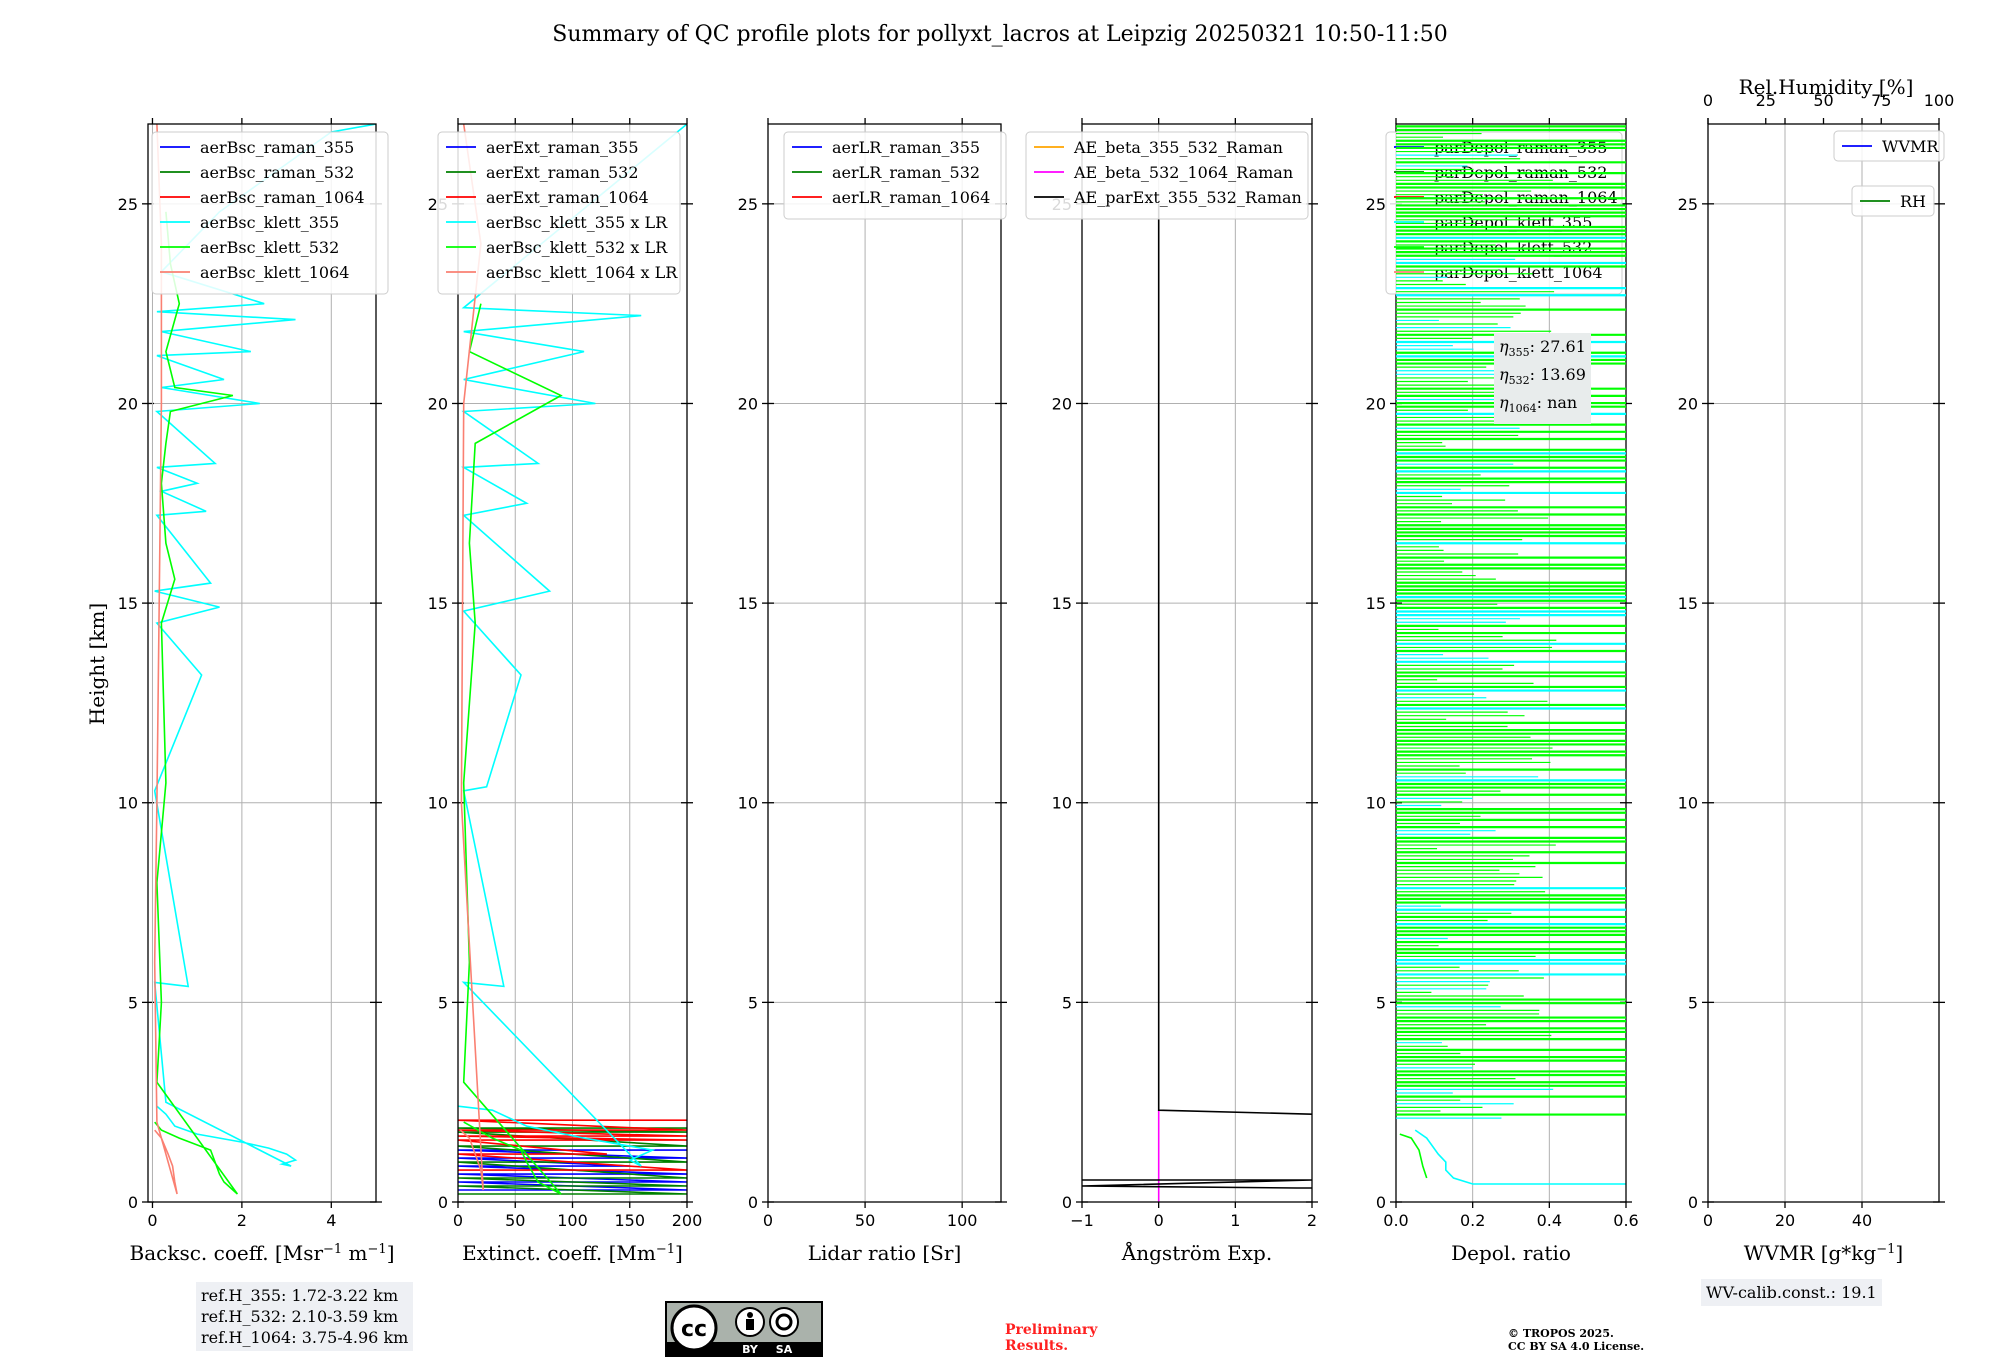 The height and width of the screenshot is (1360, 2000). I want to click on x-tick-label: −1, so click(1082, 1220).